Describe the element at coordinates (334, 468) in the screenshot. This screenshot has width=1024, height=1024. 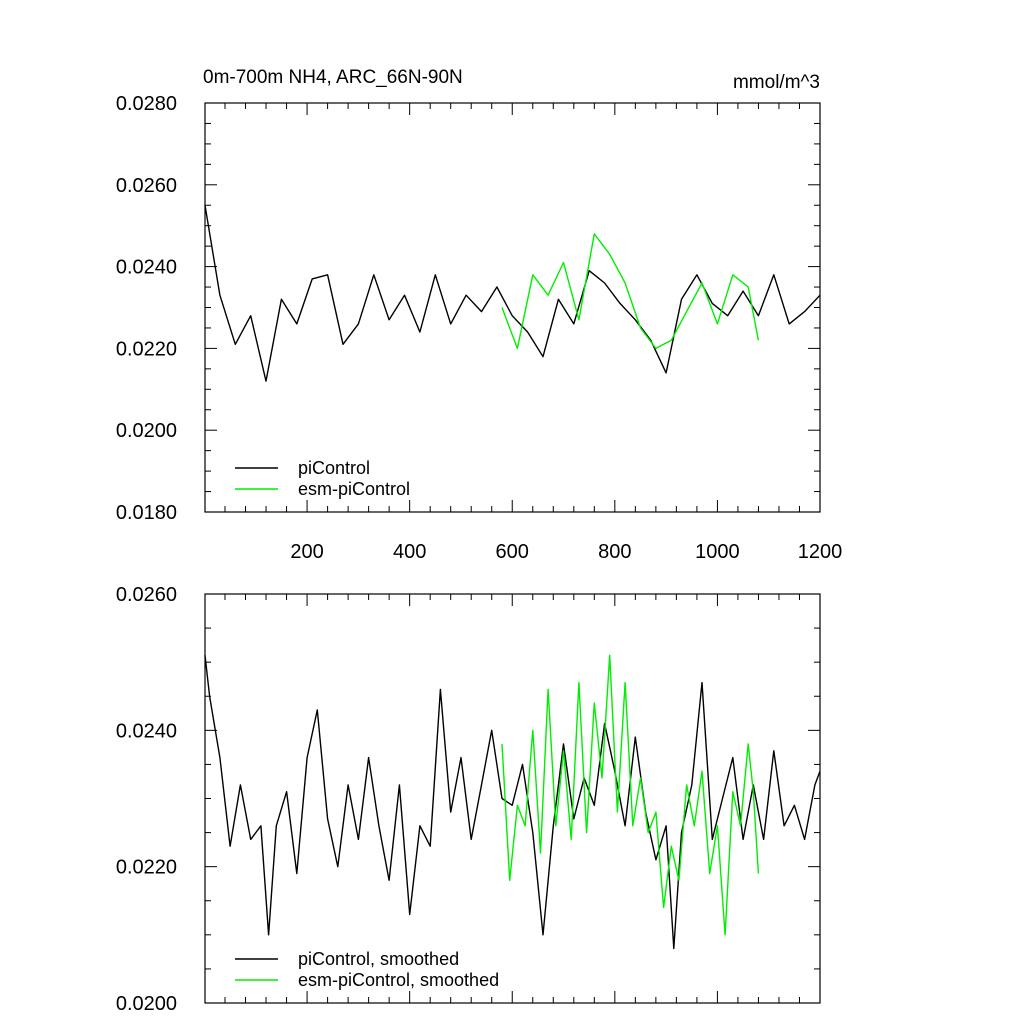
I see `top-legend-label-0: piControl` at that location.